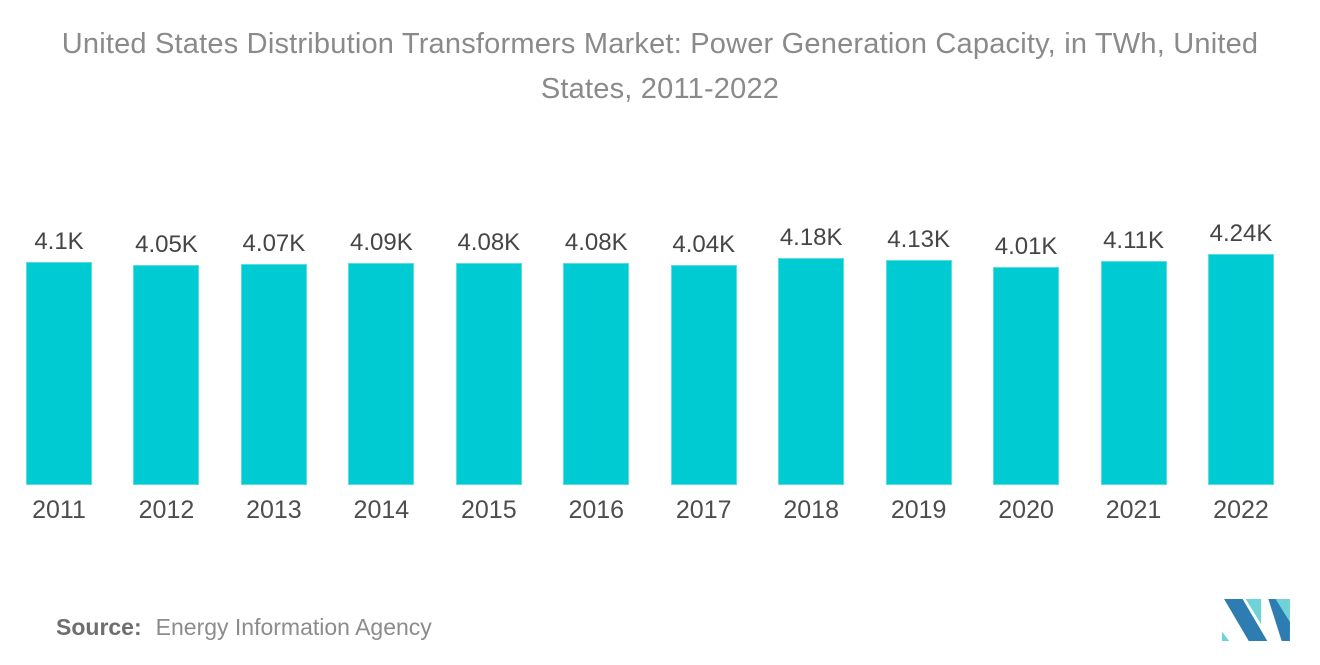  Describe the element at coordinates (166, 244) in the screenshot. I see `bar-value-label-2012: 4.05K` at that location.